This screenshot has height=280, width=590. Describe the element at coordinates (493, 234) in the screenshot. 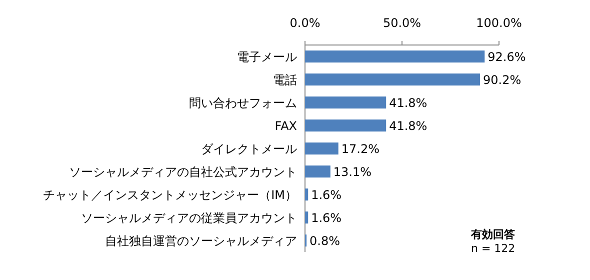

I see `annotation: 有効回答` at that location.